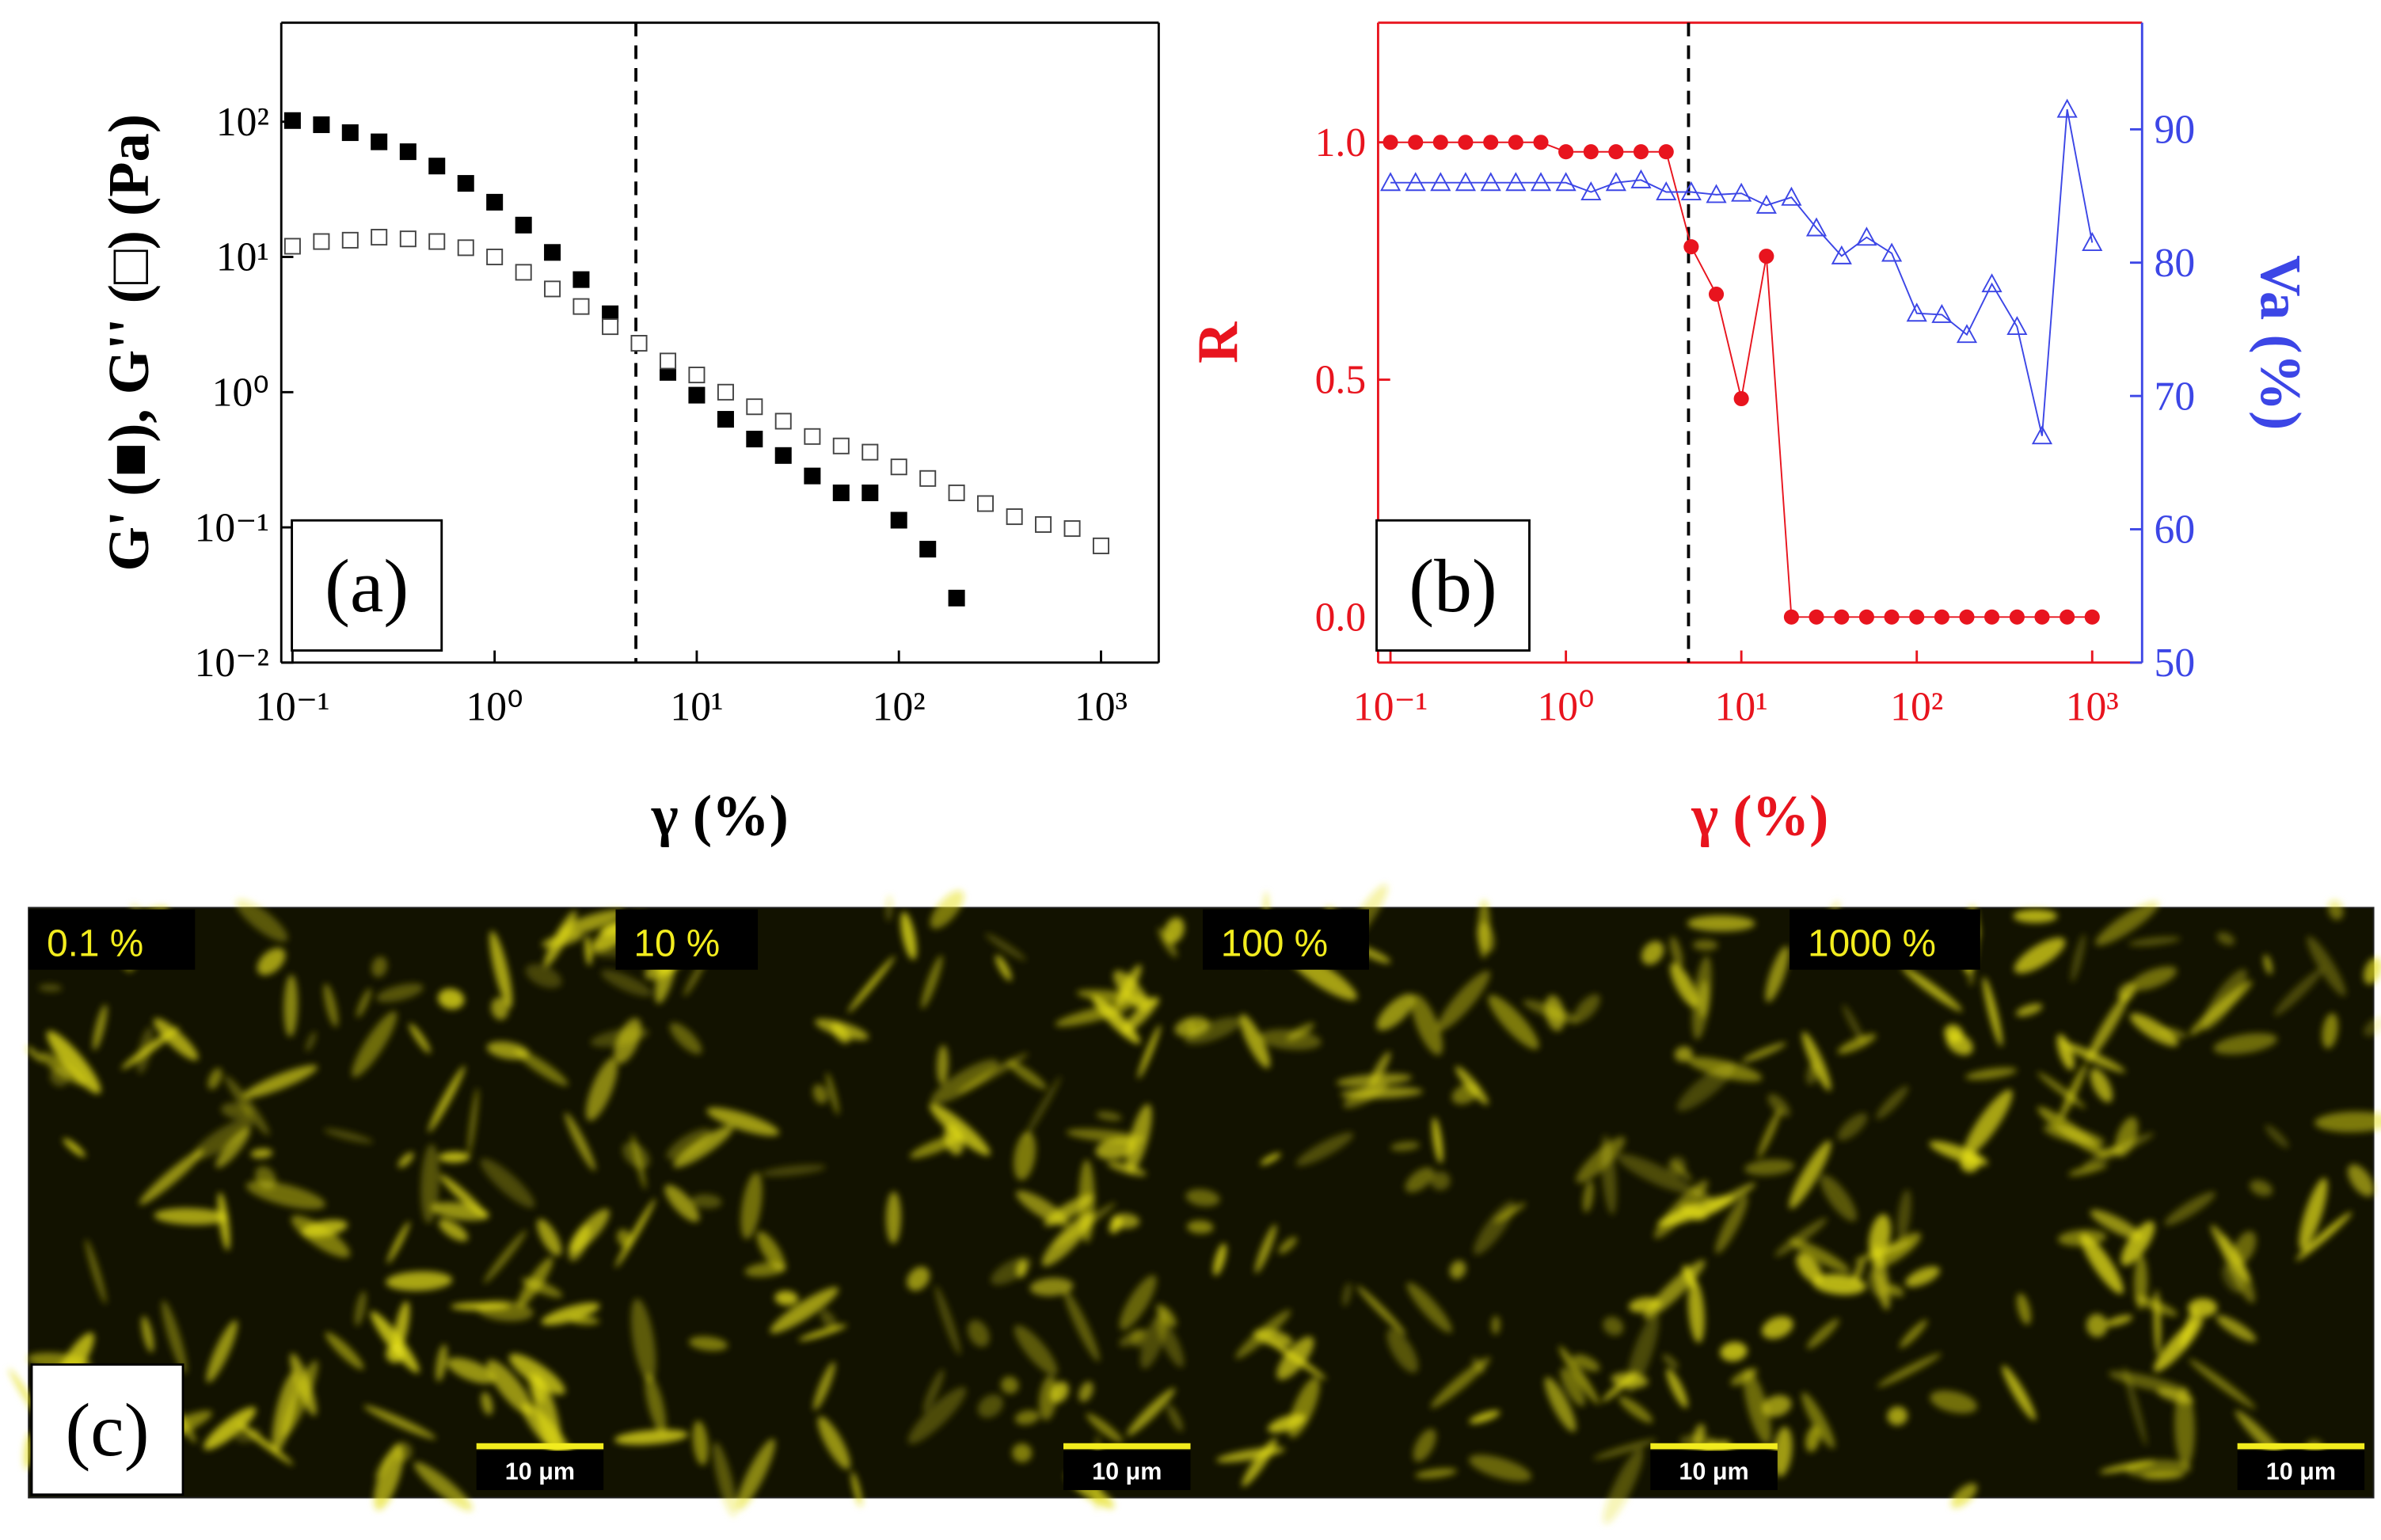  Describe the element at coordinates (232, 663) in the screenshot. I see `y-tick-label: 10⁻²` at that location.